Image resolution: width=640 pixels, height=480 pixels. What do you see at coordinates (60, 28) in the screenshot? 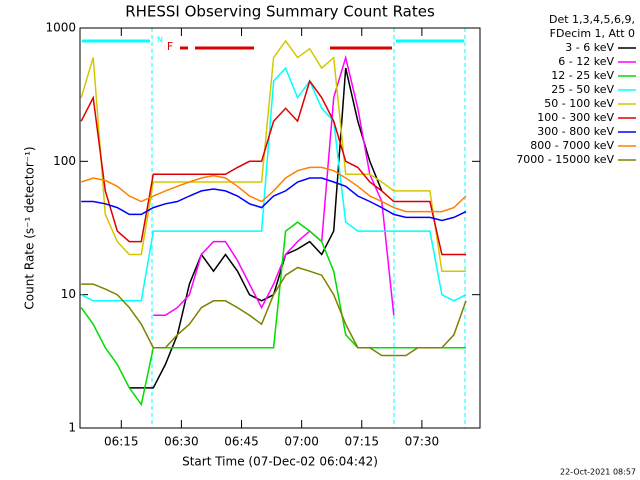
I see `y-tick-label: 1000` at bounding box center [60, 28].